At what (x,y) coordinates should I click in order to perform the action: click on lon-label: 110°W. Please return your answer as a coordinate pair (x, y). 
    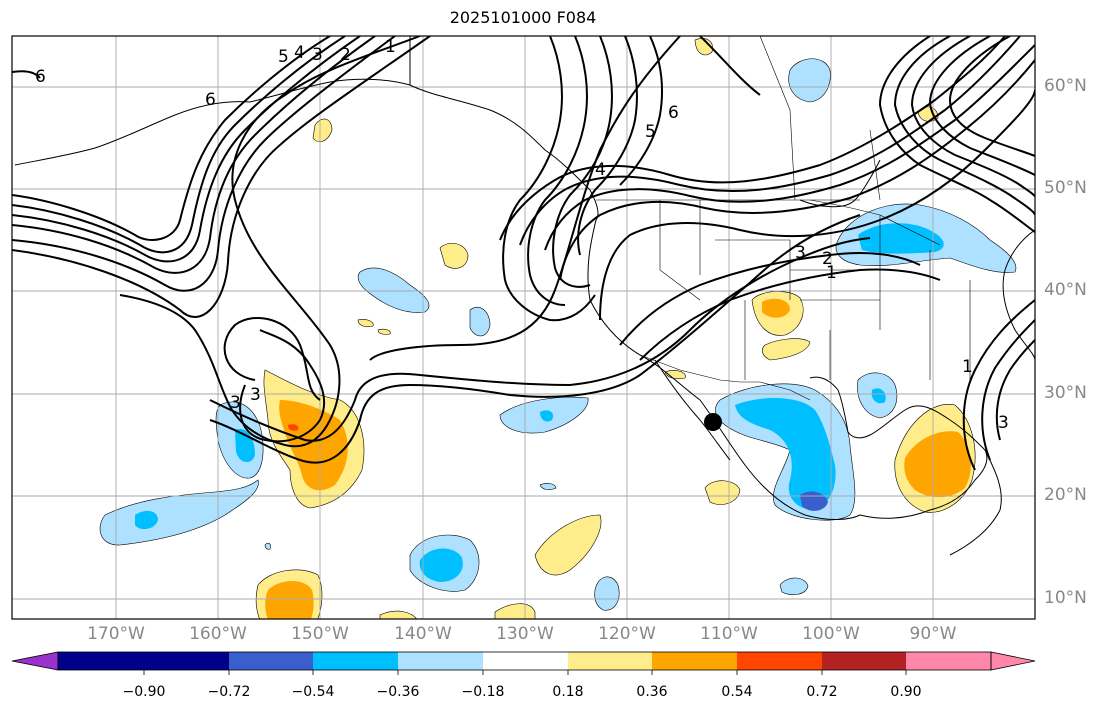
    Looking at the image, I should click on (729, 634).